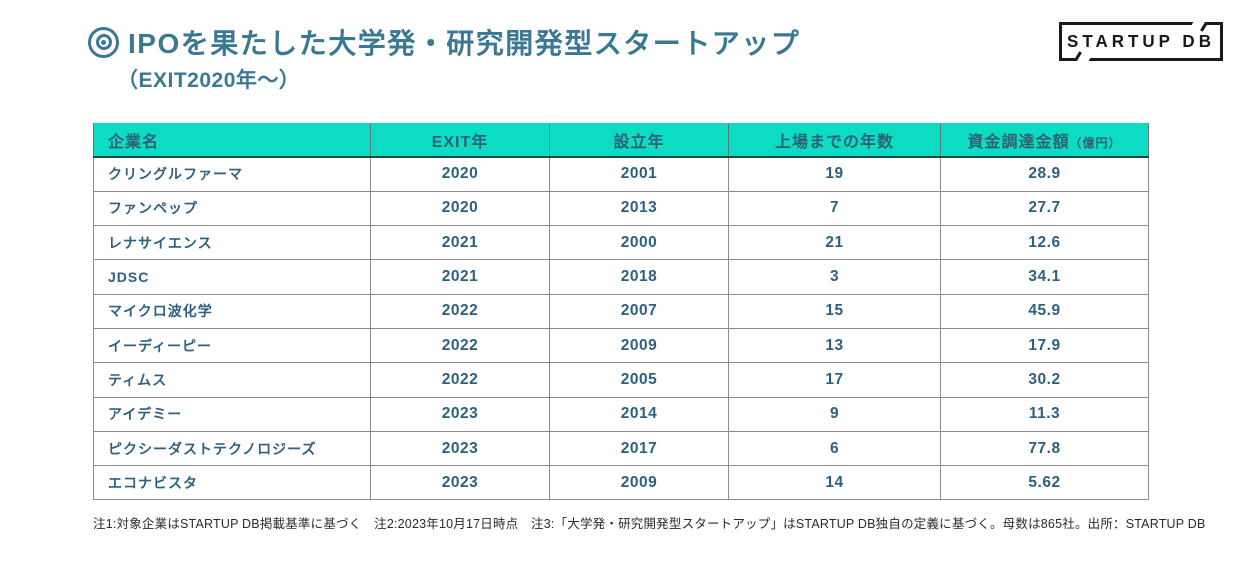  What do you see at coordinates (834, 414) in the screenshot?
I see `years_to_ipo-cell: 9` at bounding box center [834, 414].